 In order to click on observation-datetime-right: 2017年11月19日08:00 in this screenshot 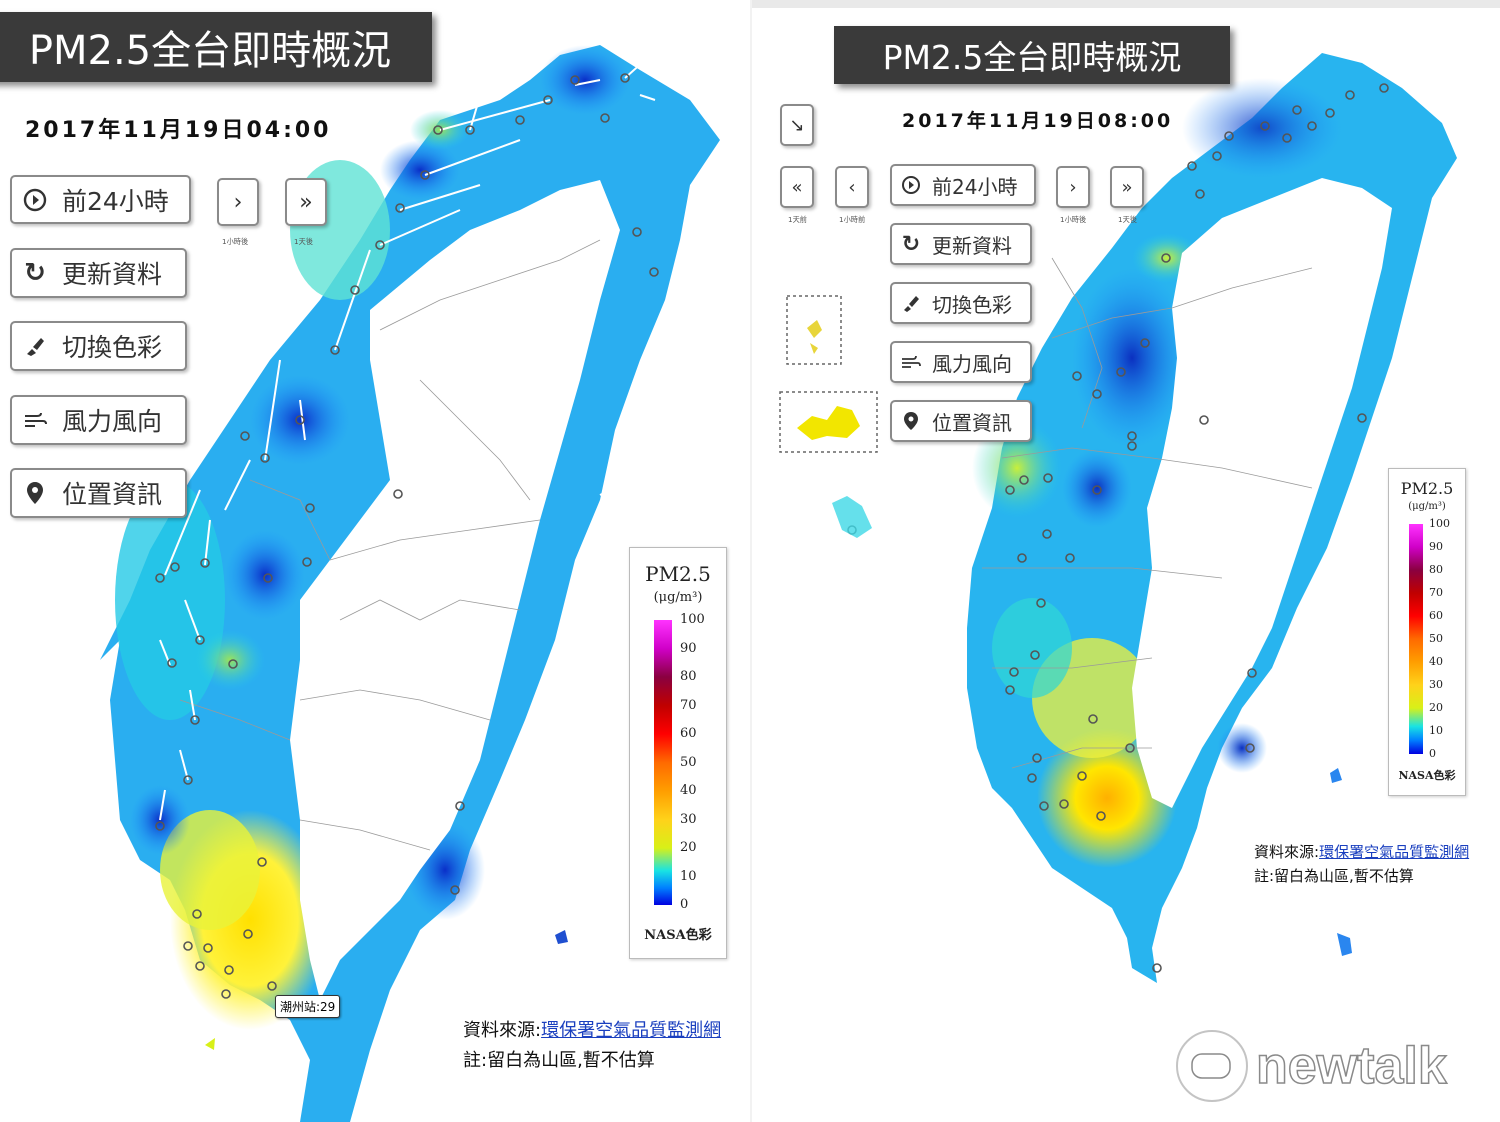, I will do `click(1038, 121)`.